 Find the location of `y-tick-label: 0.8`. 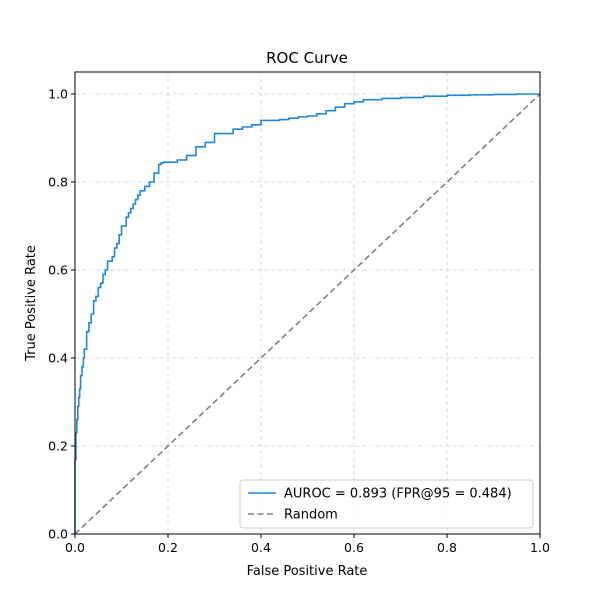

y-tick-label: 0.8 is located at coordinates (58, 182).